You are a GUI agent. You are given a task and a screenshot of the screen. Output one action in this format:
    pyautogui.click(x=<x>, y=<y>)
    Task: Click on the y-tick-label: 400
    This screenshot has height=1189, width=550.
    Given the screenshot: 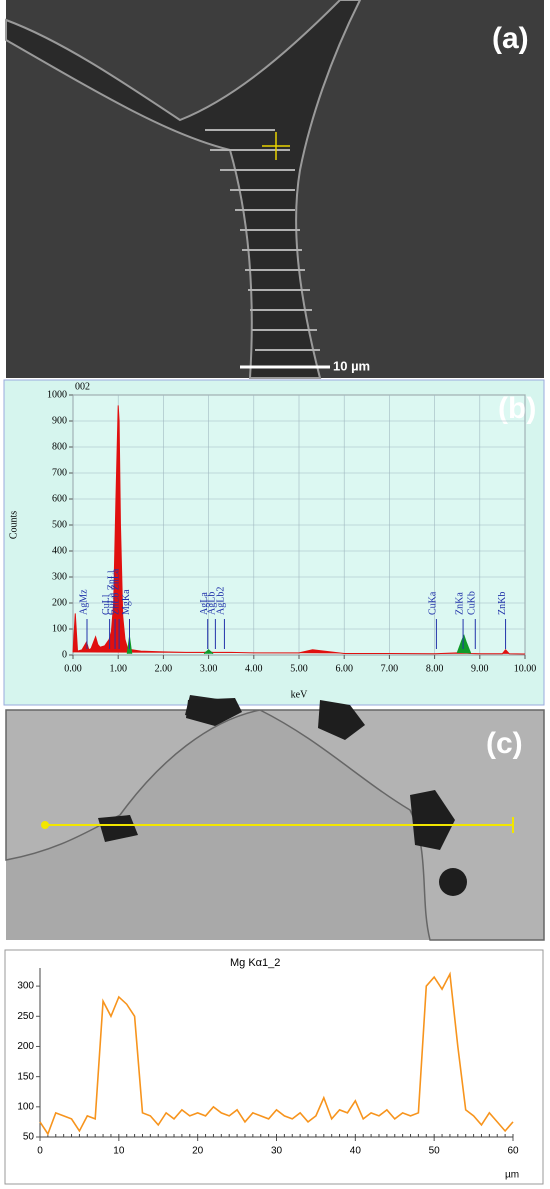 What is the action you would take?
    pyautogui.click(x=59, y=550)
    